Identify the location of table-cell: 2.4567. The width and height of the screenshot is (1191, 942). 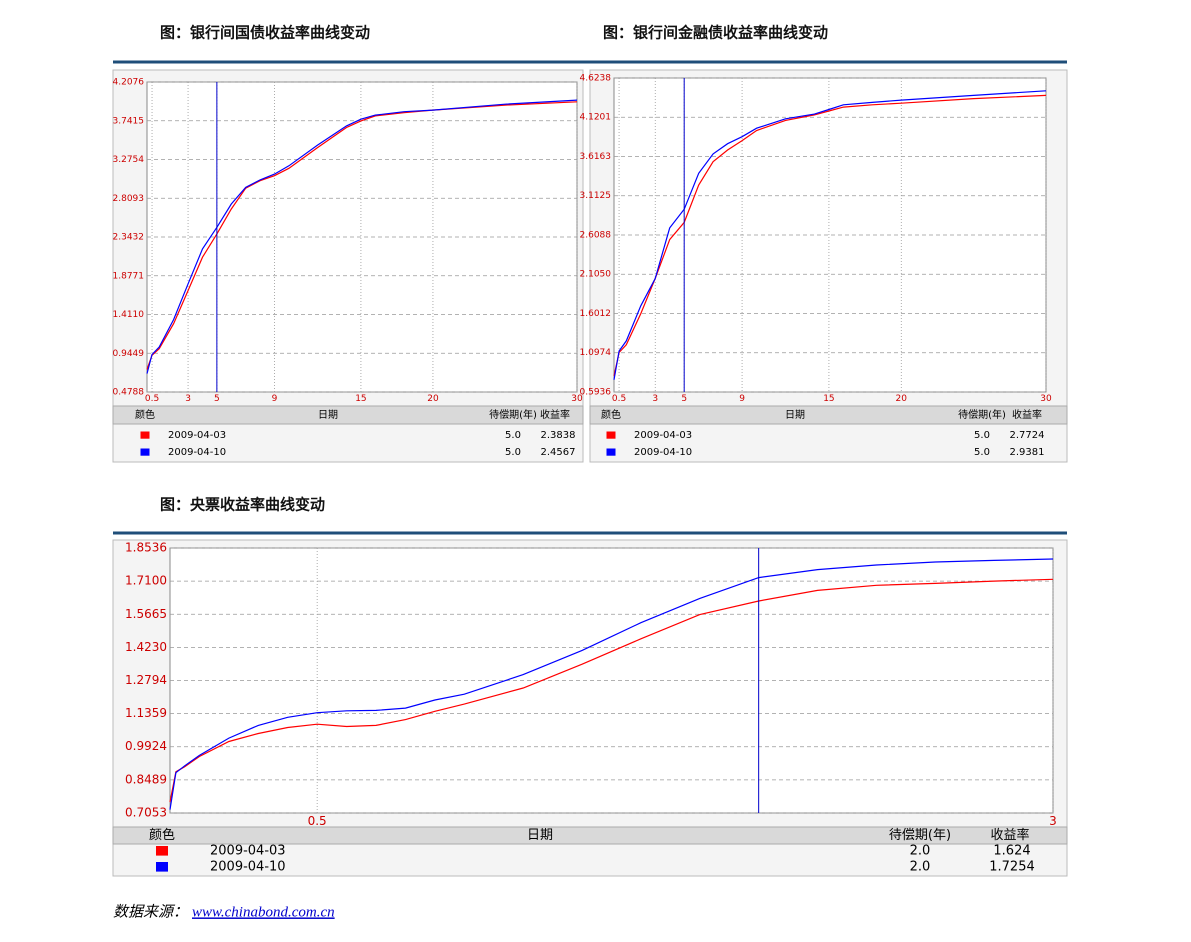
(558, 452).